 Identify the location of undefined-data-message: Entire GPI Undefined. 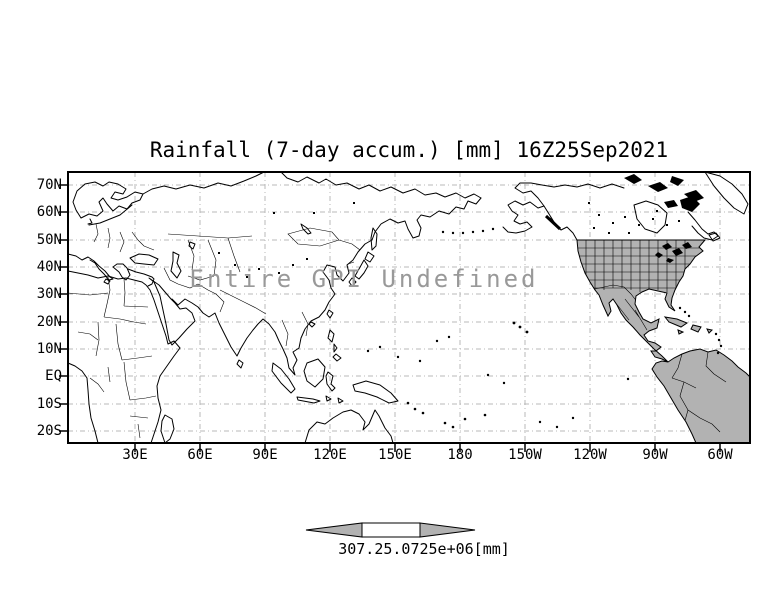
(364, 279).